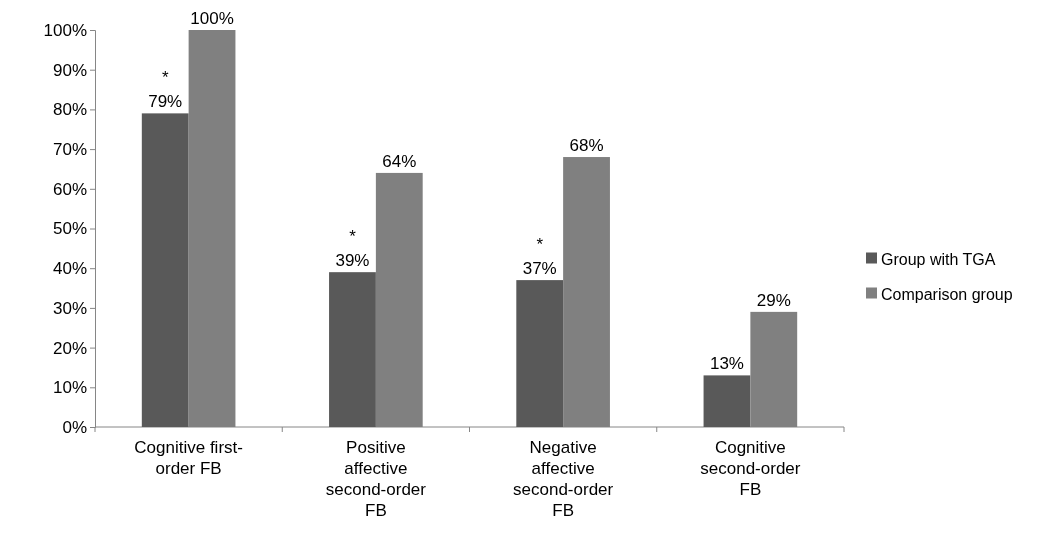 This screenshot has height=557, width=1044. I want to click on data-label: 68%, so click(586, 146).